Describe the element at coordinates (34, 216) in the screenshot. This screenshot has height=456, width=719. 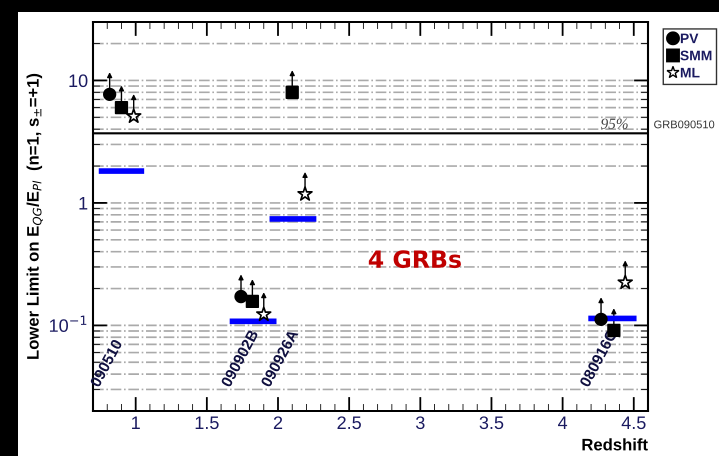
I see `y-axis-title: Lower Limit on E$_{QG}$/E$_{Pl}$ (n=1, s$_{±}$=+1)` at that location.